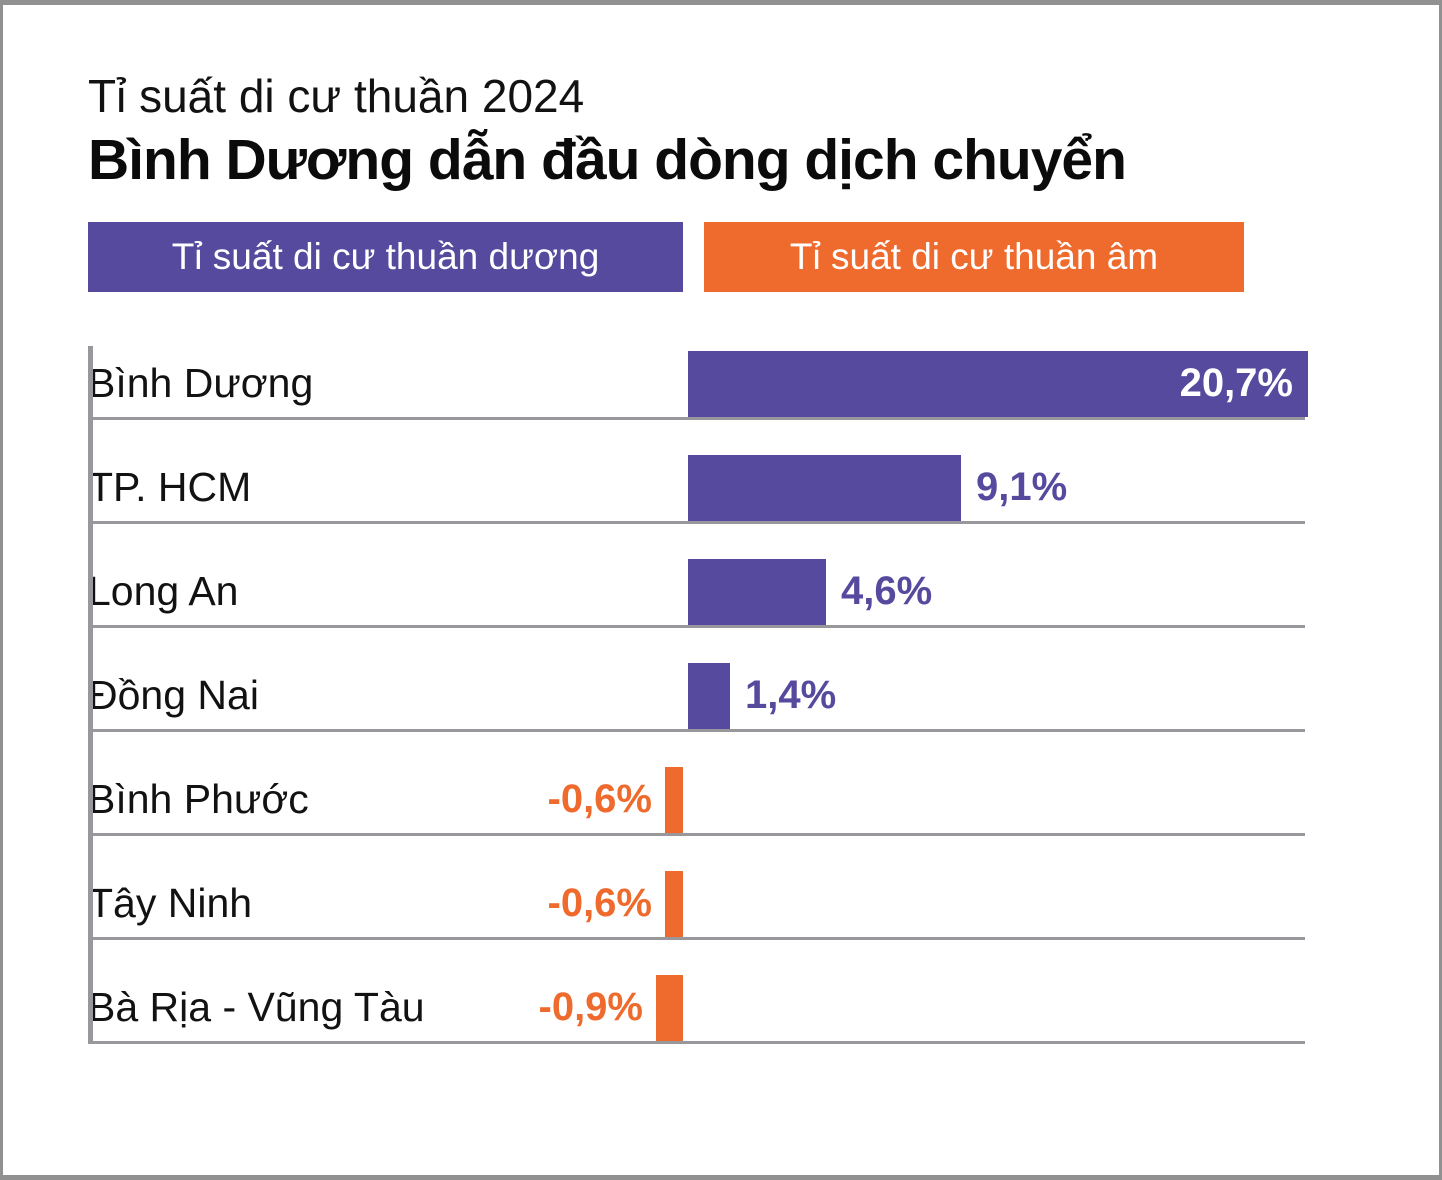 Image resolution: width=1442 pixels, height=1180 pixels. What do you see at coordinates (696, 784) in the screenshot?
I see `chart-row: Bình Phước -0,6%` at bounding box center [696, 784].